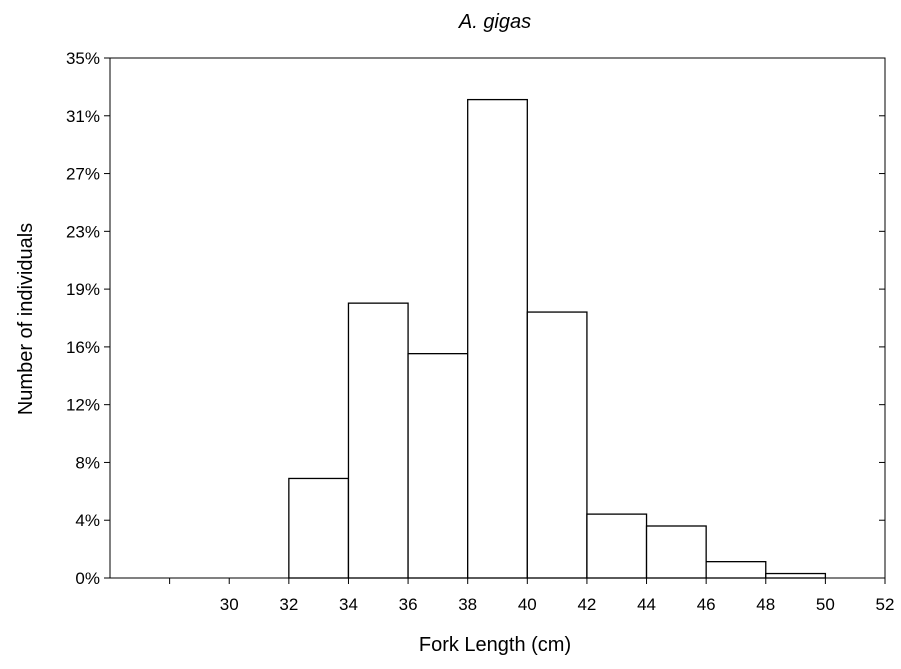 Image resolution: width=901 pixels, height=669 pixels. Describe the element at coordinates (87, 462) in the screenshot. I see `y-tick-label: 8%` at that location.